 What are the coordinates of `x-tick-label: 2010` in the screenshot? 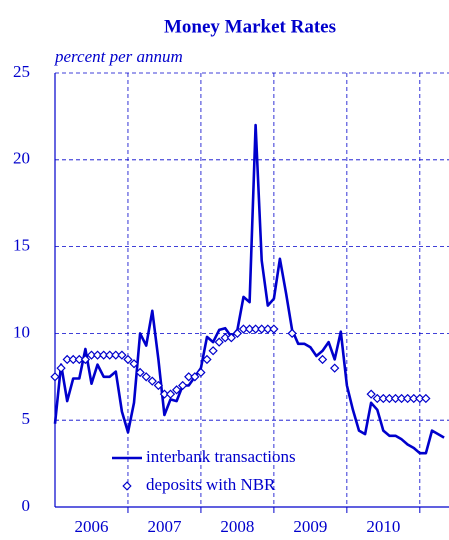 It's located at (383, 526).